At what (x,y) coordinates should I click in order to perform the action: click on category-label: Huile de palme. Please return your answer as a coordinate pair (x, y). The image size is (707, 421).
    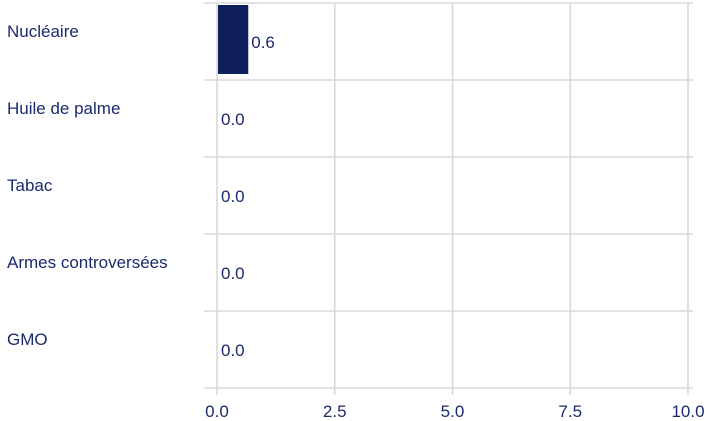
    Looking at the image, I should click on (63, 108).